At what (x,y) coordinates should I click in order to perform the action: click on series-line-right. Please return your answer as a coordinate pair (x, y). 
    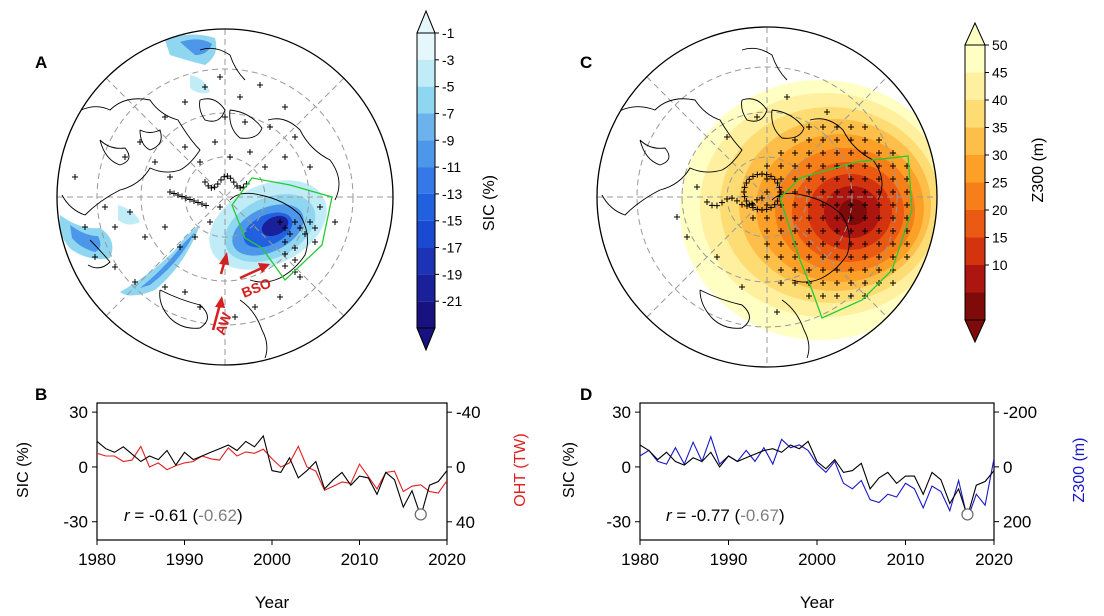
    Looking at the image, I should click on (817, 477).